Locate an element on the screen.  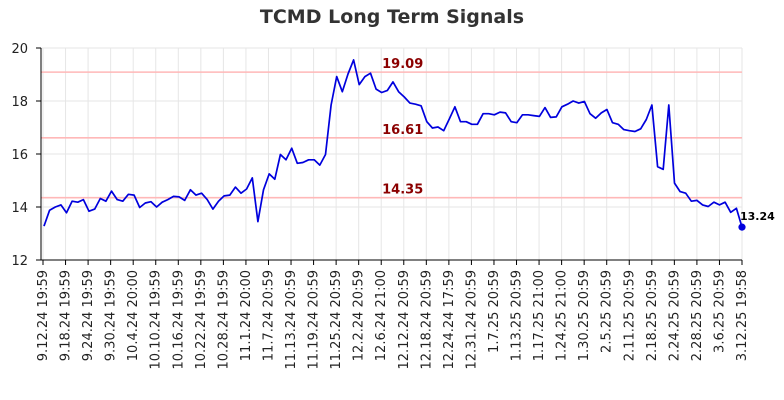
x-tick-label: 2.11.25 20:59 is located at coordinates (629, 315).